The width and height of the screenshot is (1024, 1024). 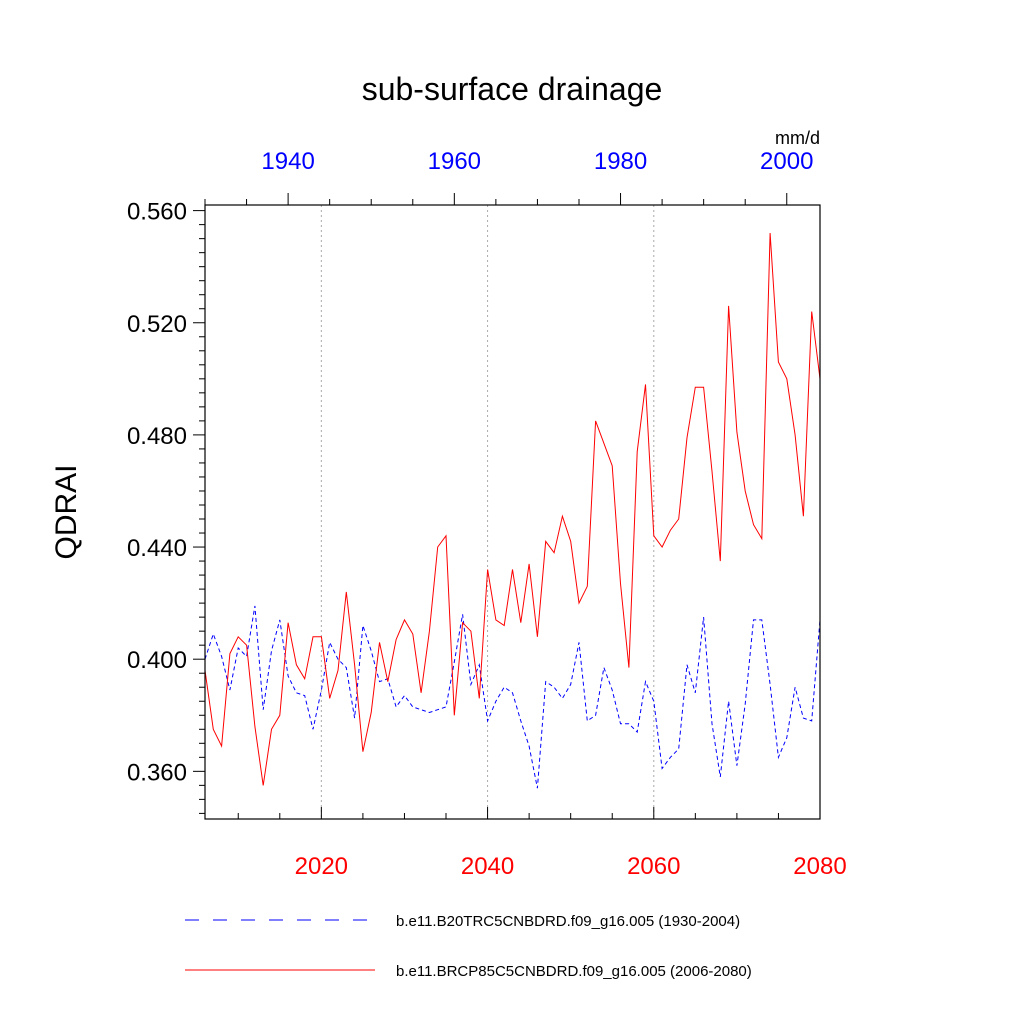 What do you see at coordinates (786, 161) in the screenshot?
I see `top-tick-label: 2000` at bounding box center [786, 161].